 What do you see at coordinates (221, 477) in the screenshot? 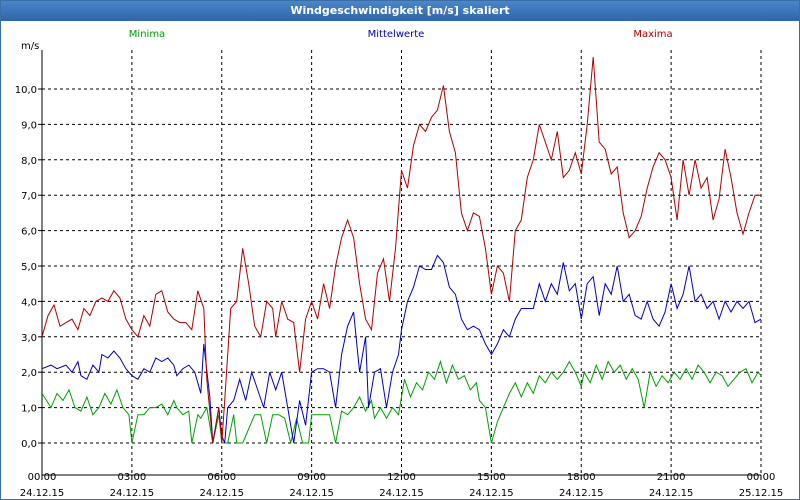
I see `x-tick-label-time: 06:00` at bounding box center [221, 477].